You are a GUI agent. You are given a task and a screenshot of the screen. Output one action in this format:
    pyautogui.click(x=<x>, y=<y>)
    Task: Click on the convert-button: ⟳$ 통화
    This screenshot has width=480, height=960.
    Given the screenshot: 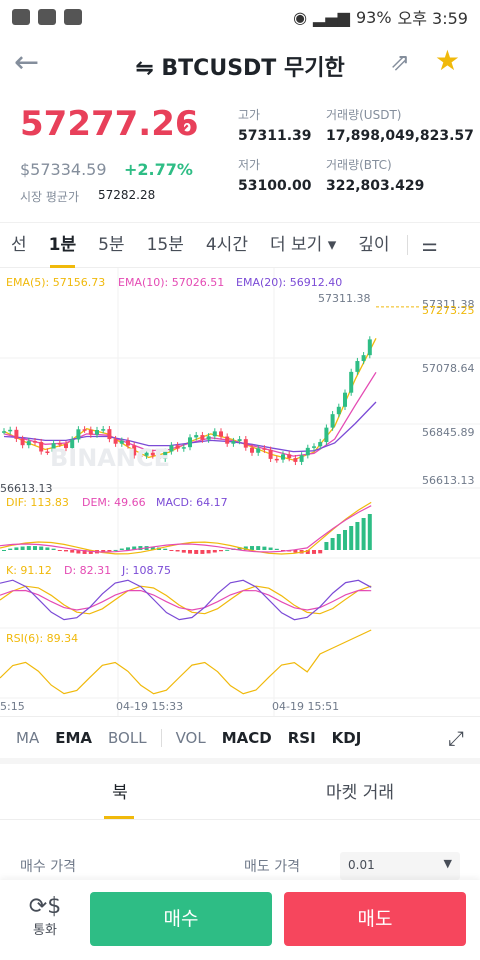 What is the action you would take?
    pyautogui.click(x=45, y=916)
    